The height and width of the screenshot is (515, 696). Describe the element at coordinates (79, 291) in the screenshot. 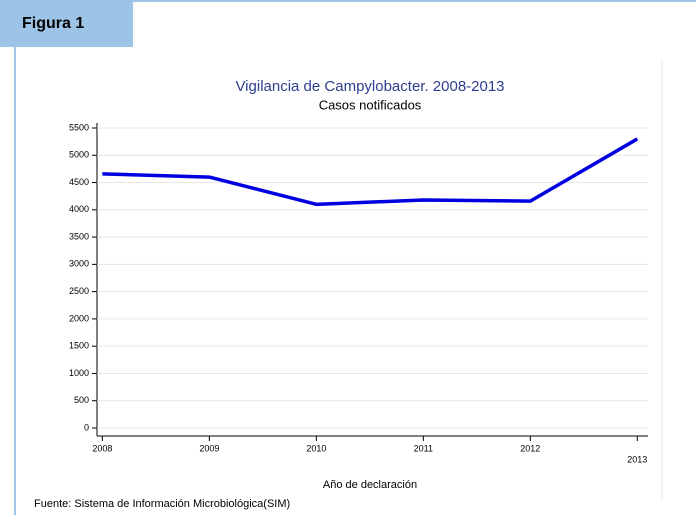

I see `y-tick-label: 2500` at that location.